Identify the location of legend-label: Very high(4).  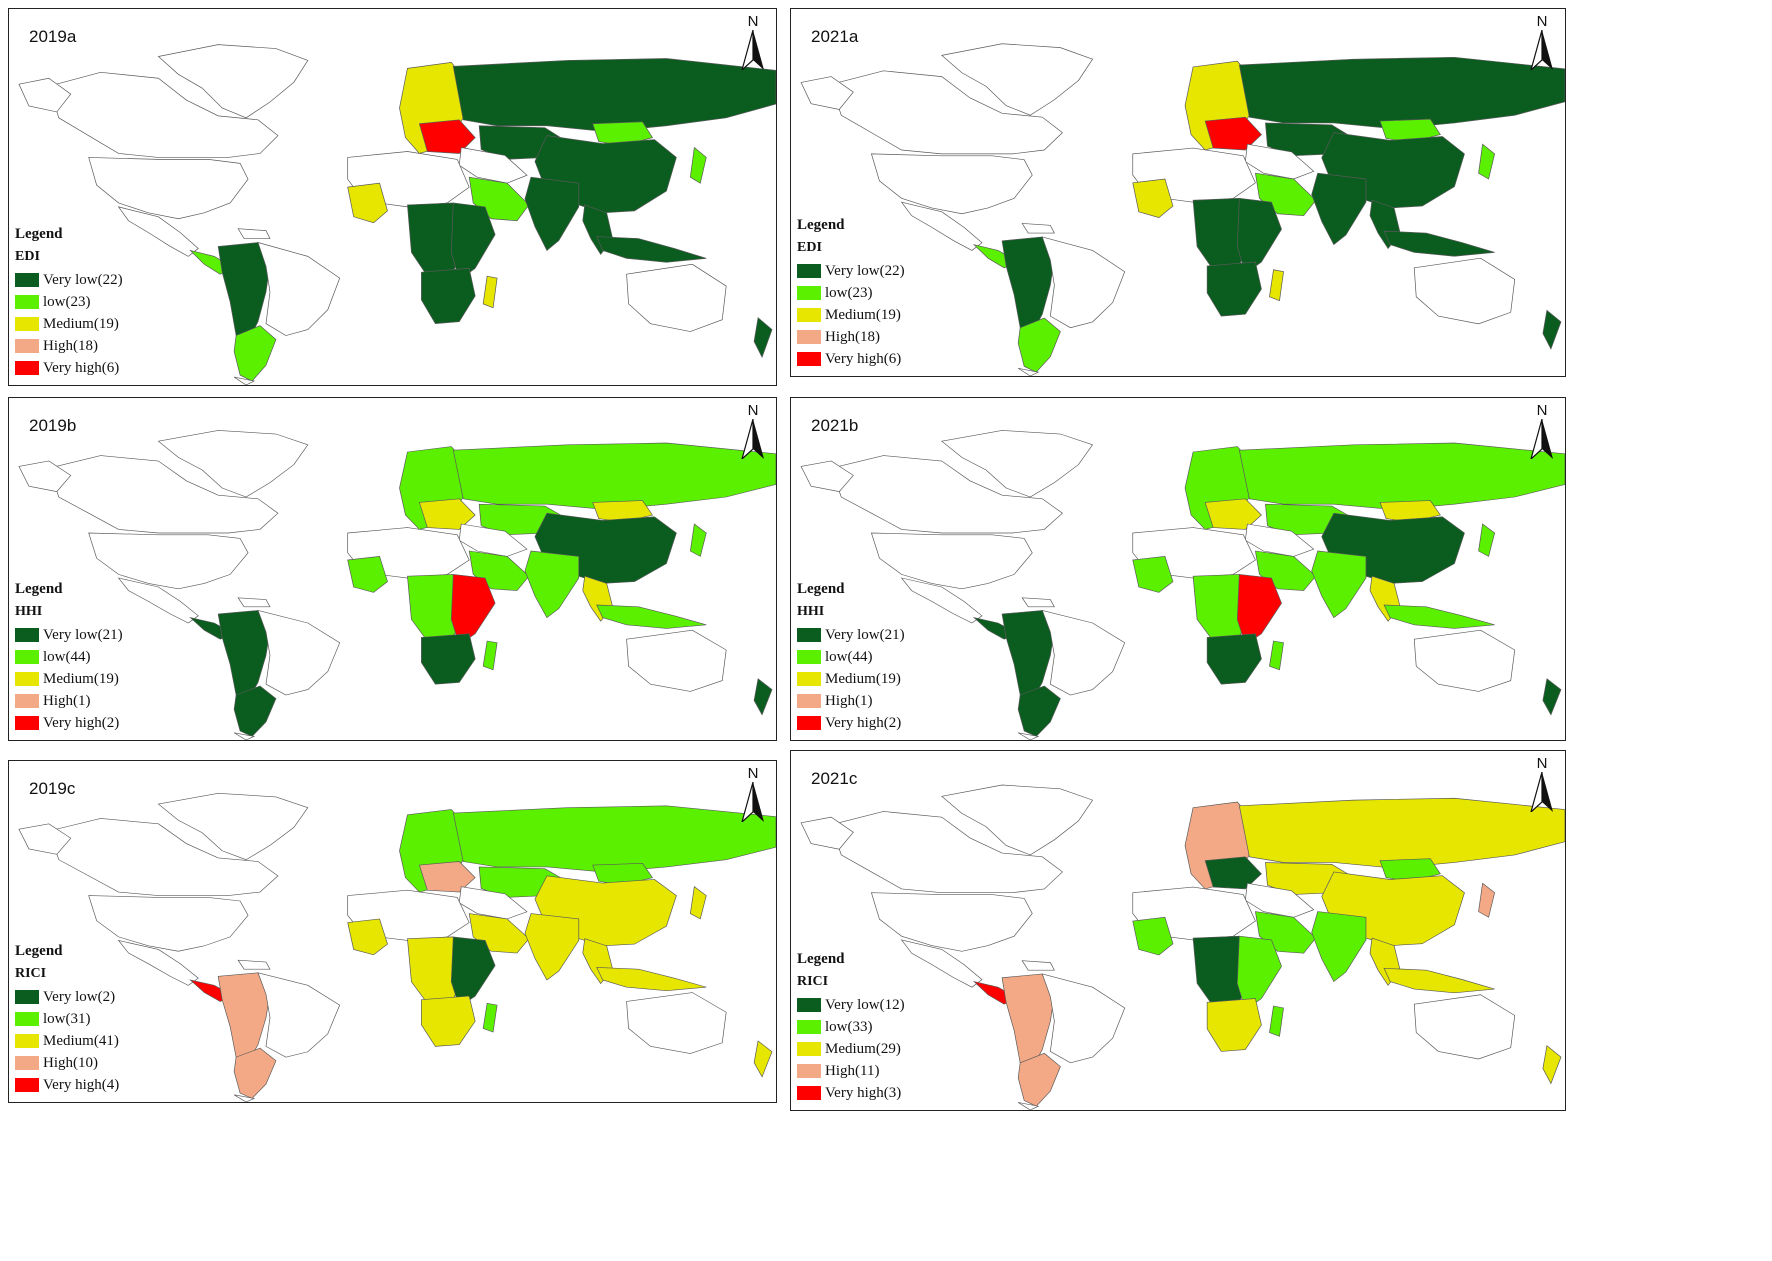
(81, 1084).